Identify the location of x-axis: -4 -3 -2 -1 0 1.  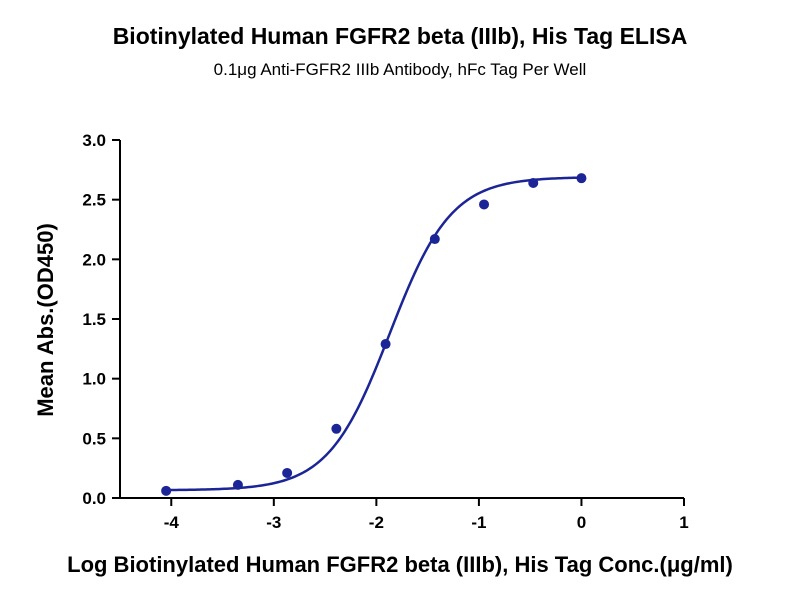
(404, 514).